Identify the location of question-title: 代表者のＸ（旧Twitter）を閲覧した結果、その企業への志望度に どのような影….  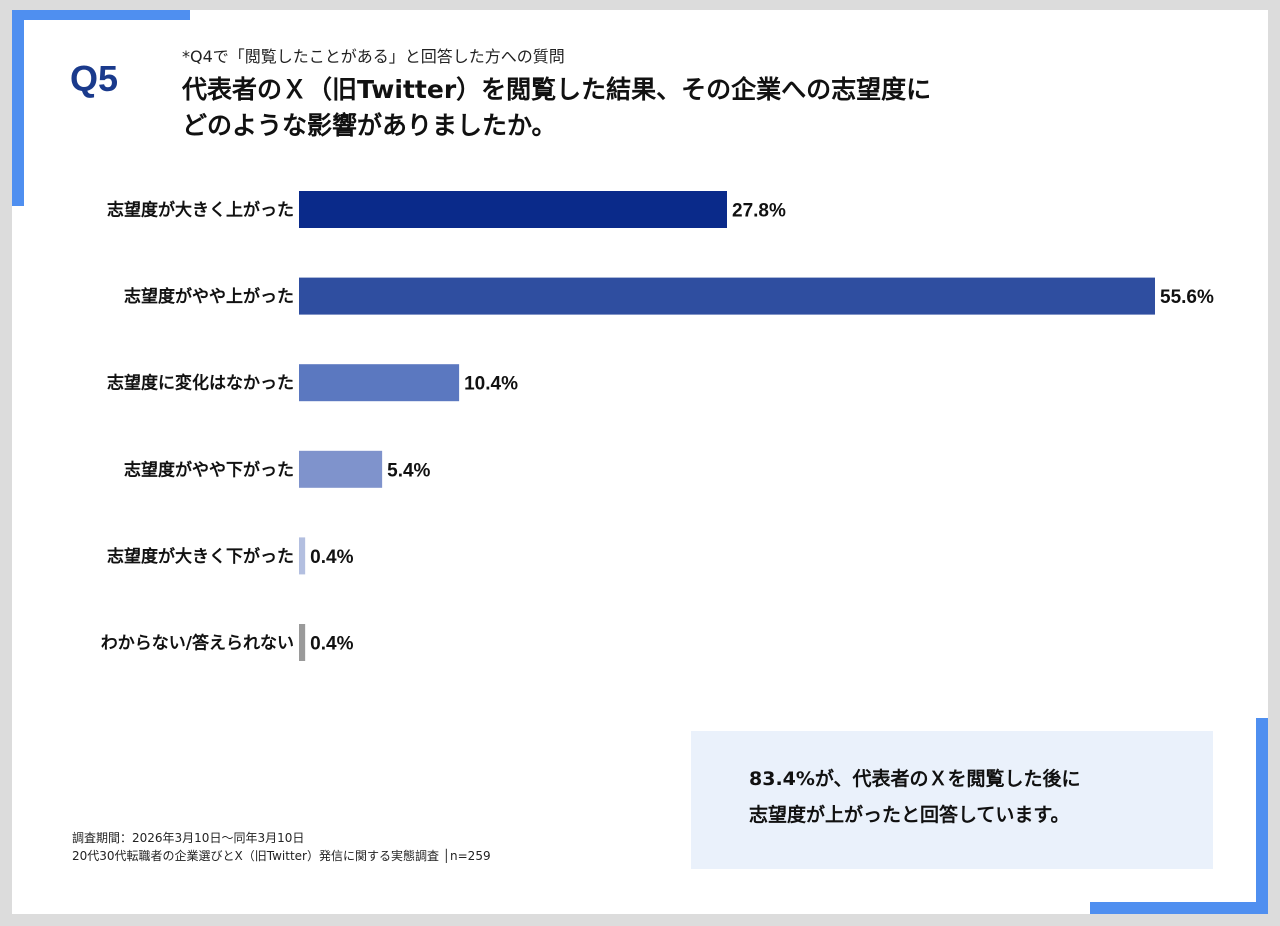
(632, 108).